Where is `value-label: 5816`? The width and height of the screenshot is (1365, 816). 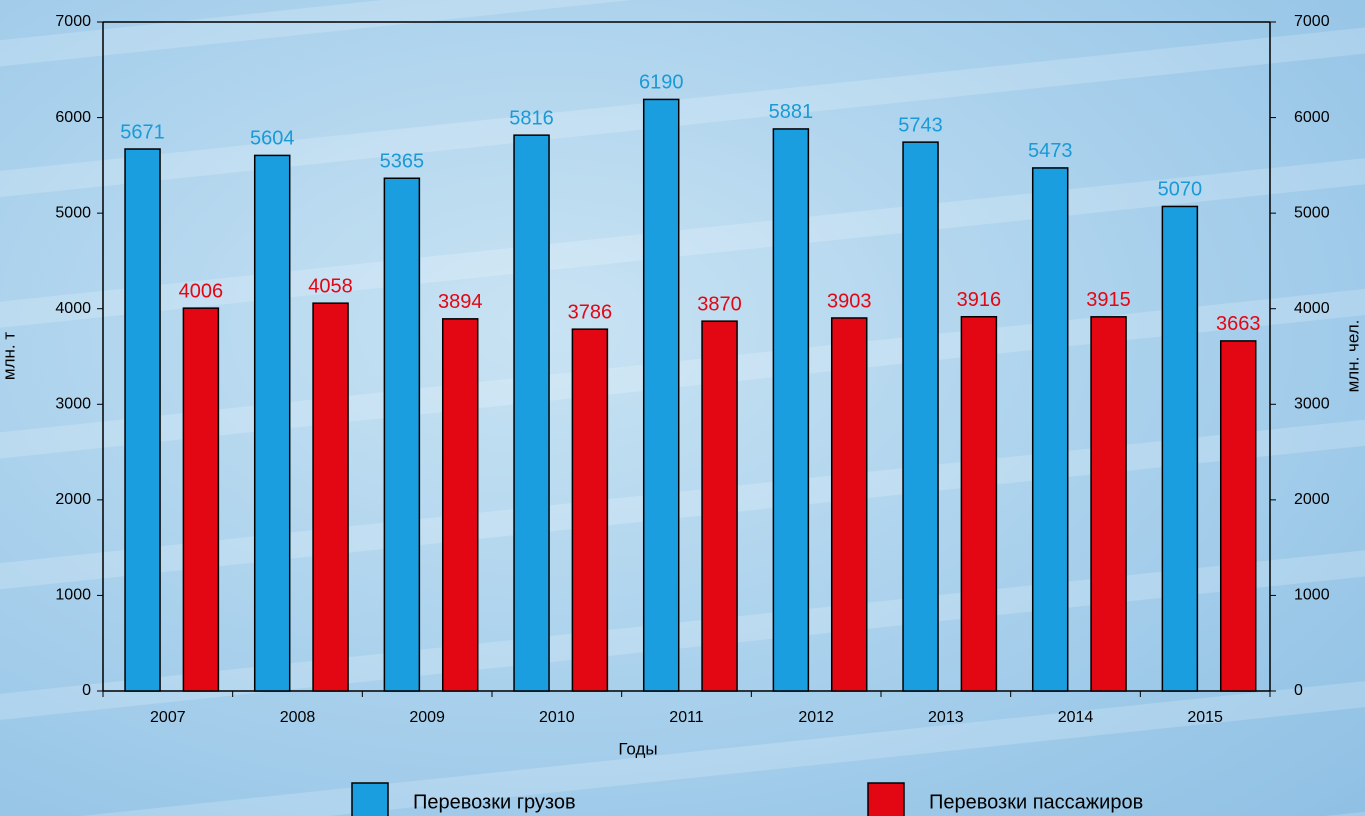
value-label: 5816 is located at coordinates (531, 118).